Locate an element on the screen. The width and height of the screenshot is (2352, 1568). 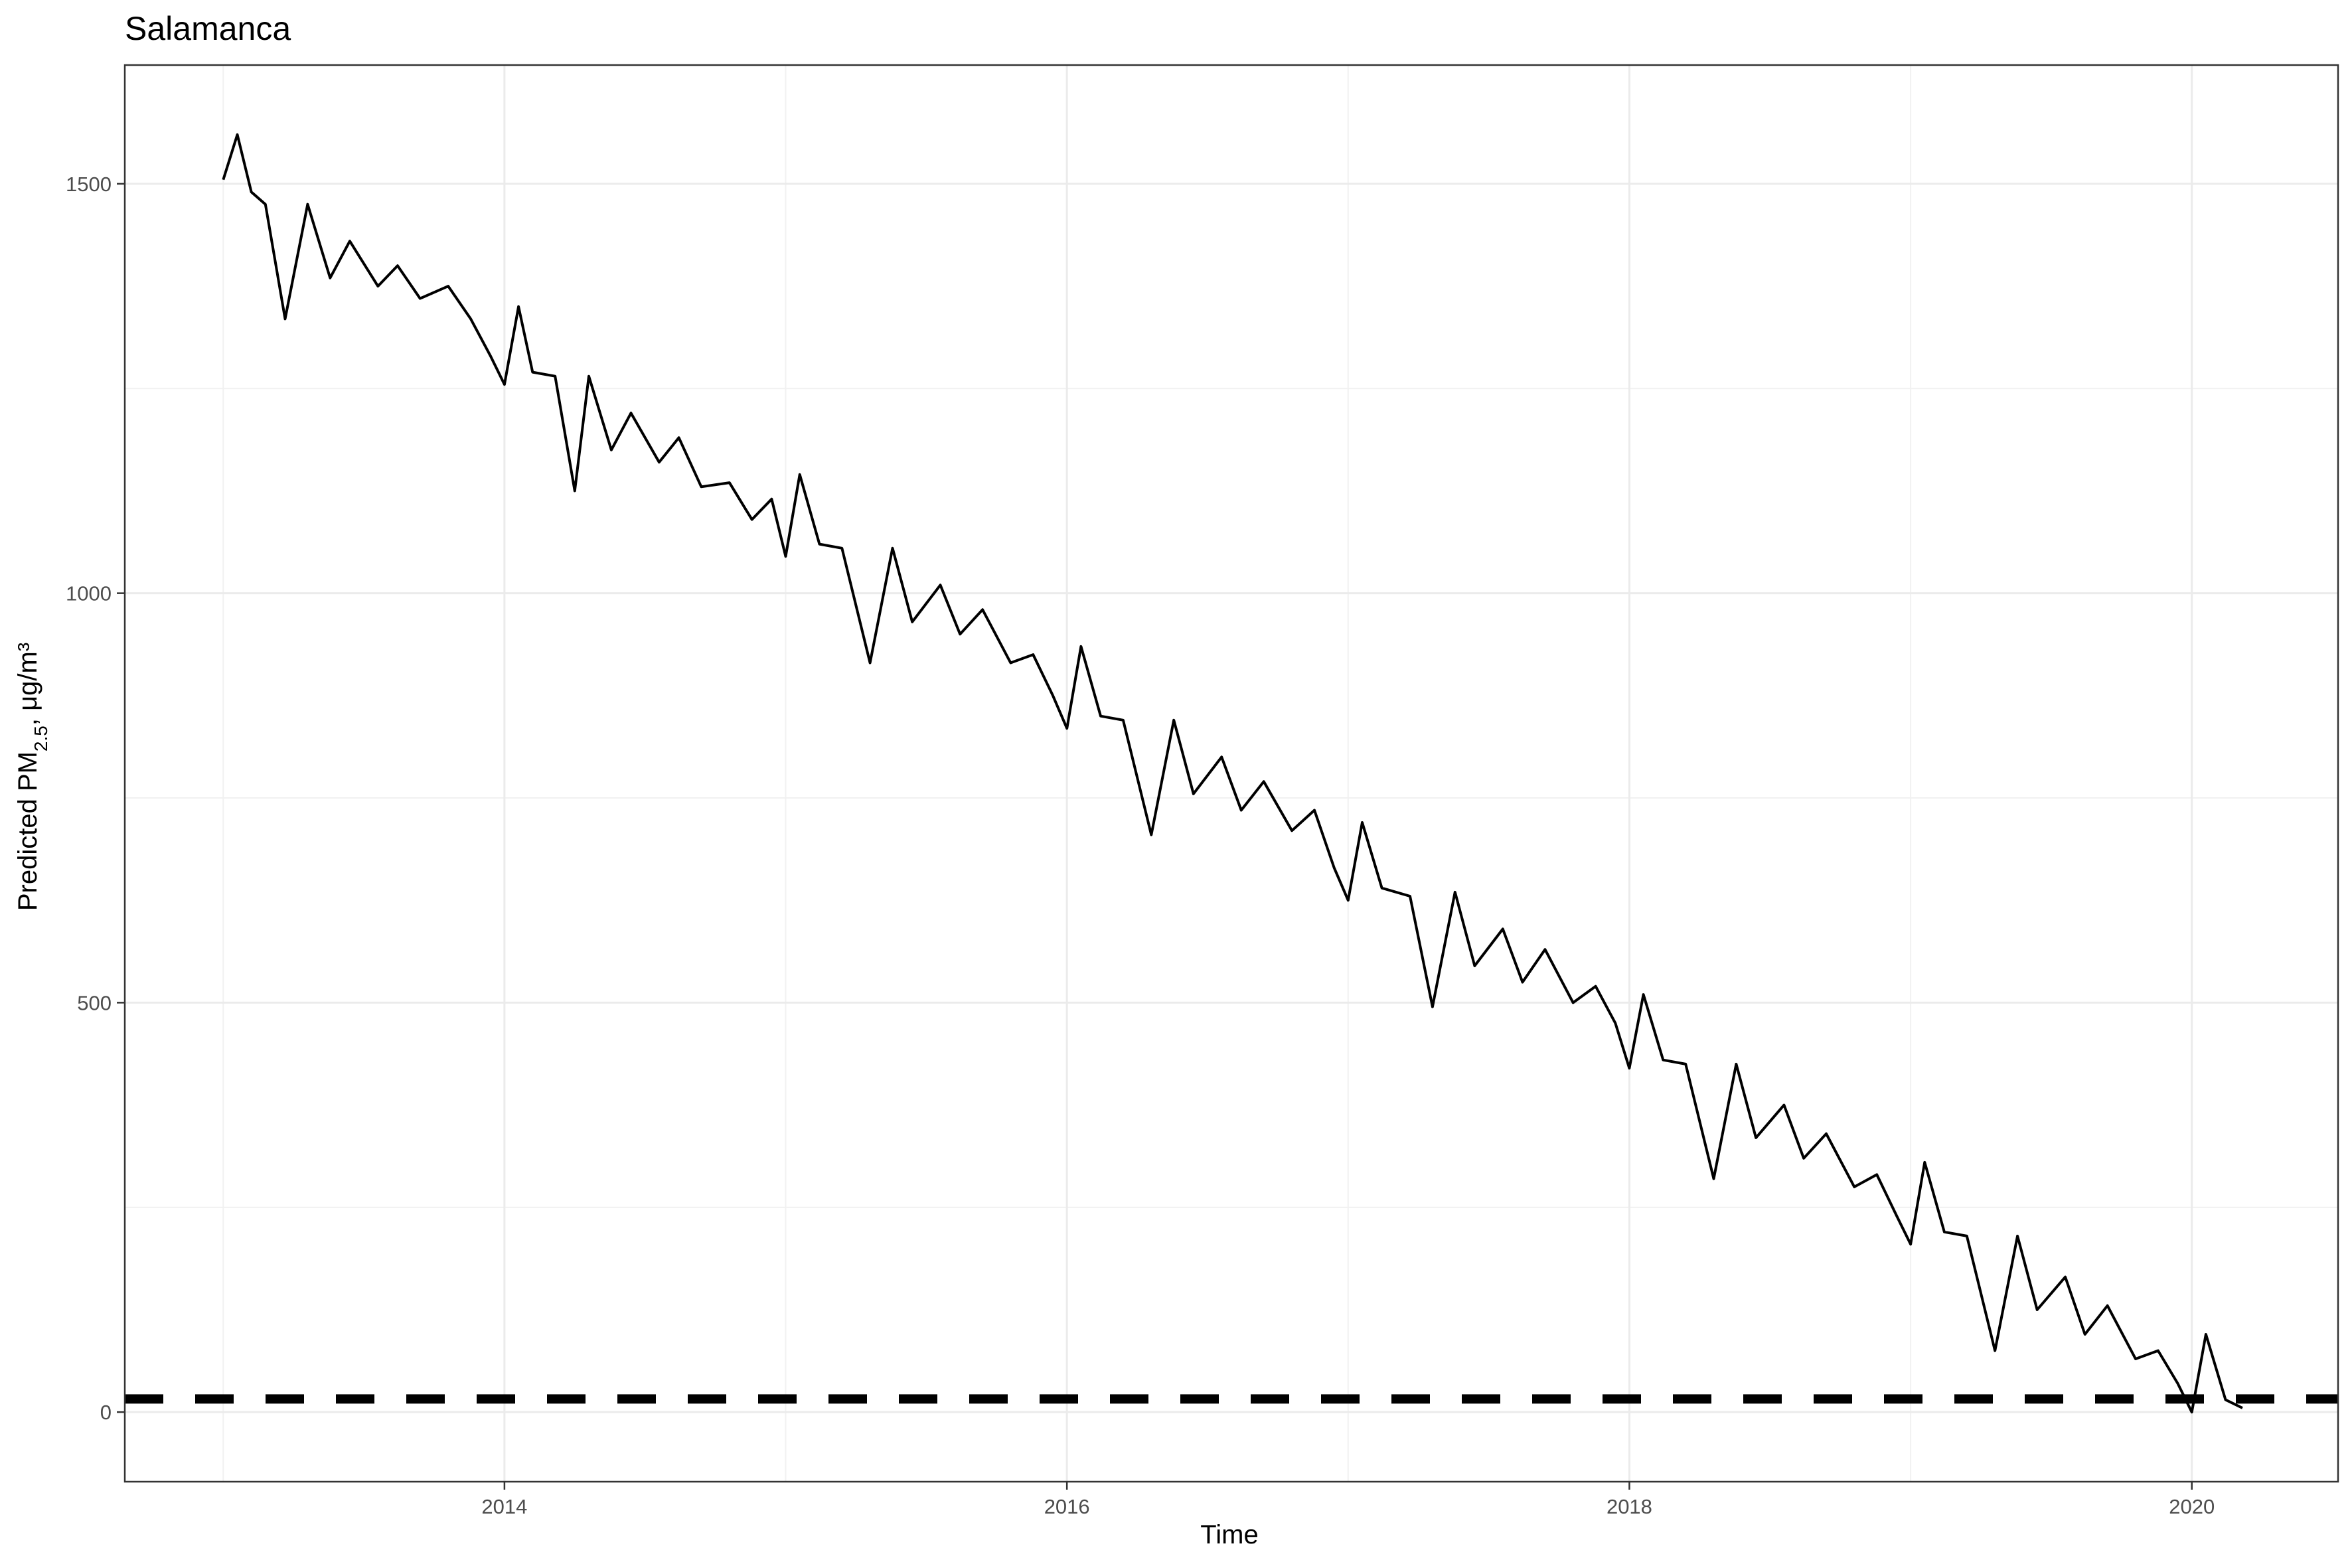
x-tick-label: 2018 is located at coordinates (1629, 1507).